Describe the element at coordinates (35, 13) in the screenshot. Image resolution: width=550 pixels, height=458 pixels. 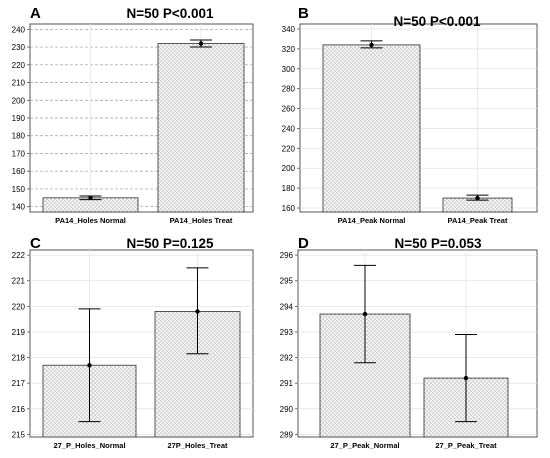
I see `panel-letter: A` at that location.